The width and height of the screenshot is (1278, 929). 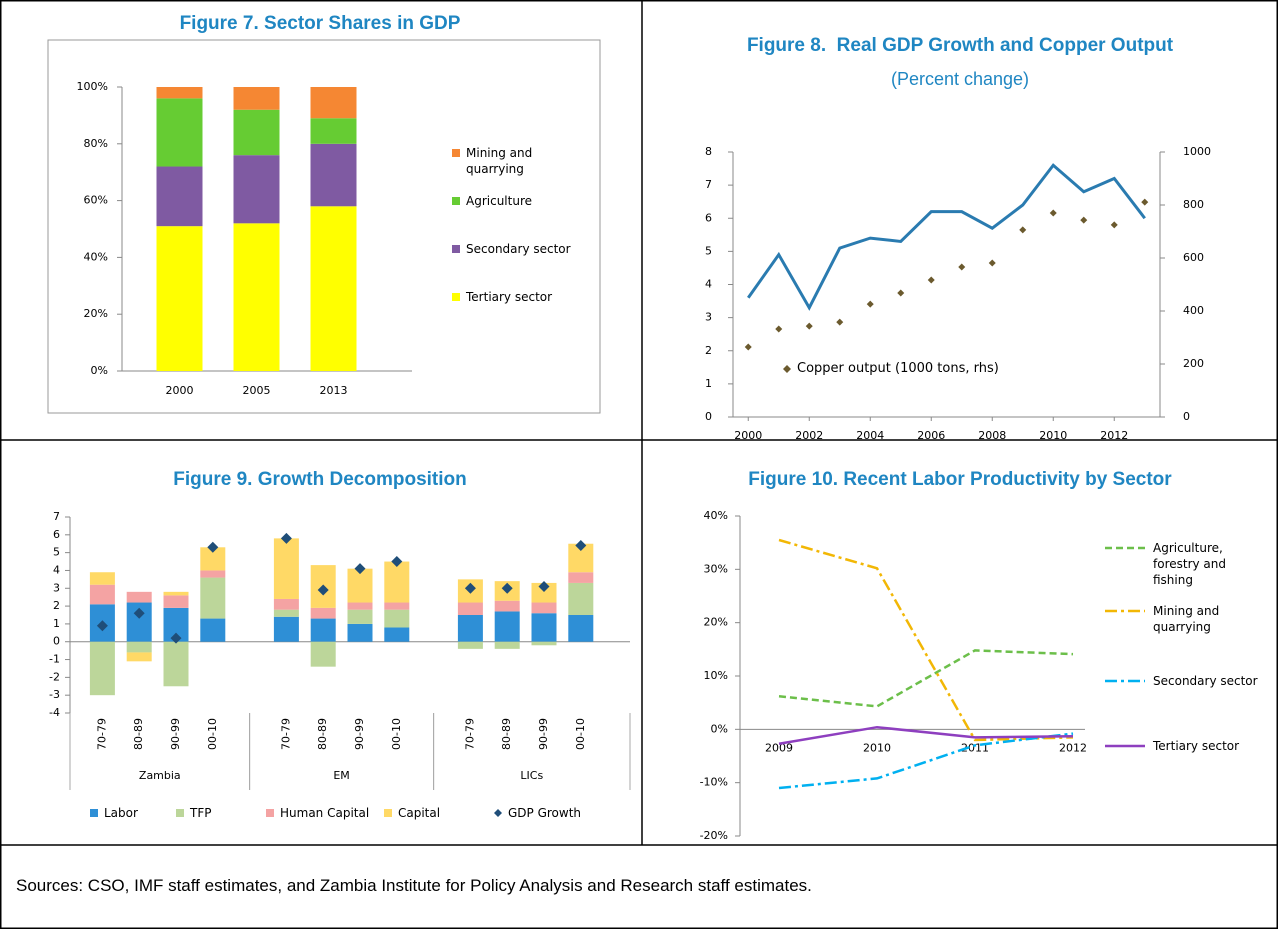 I want to click on group-label: Zambia, so click(x=160, y=775).